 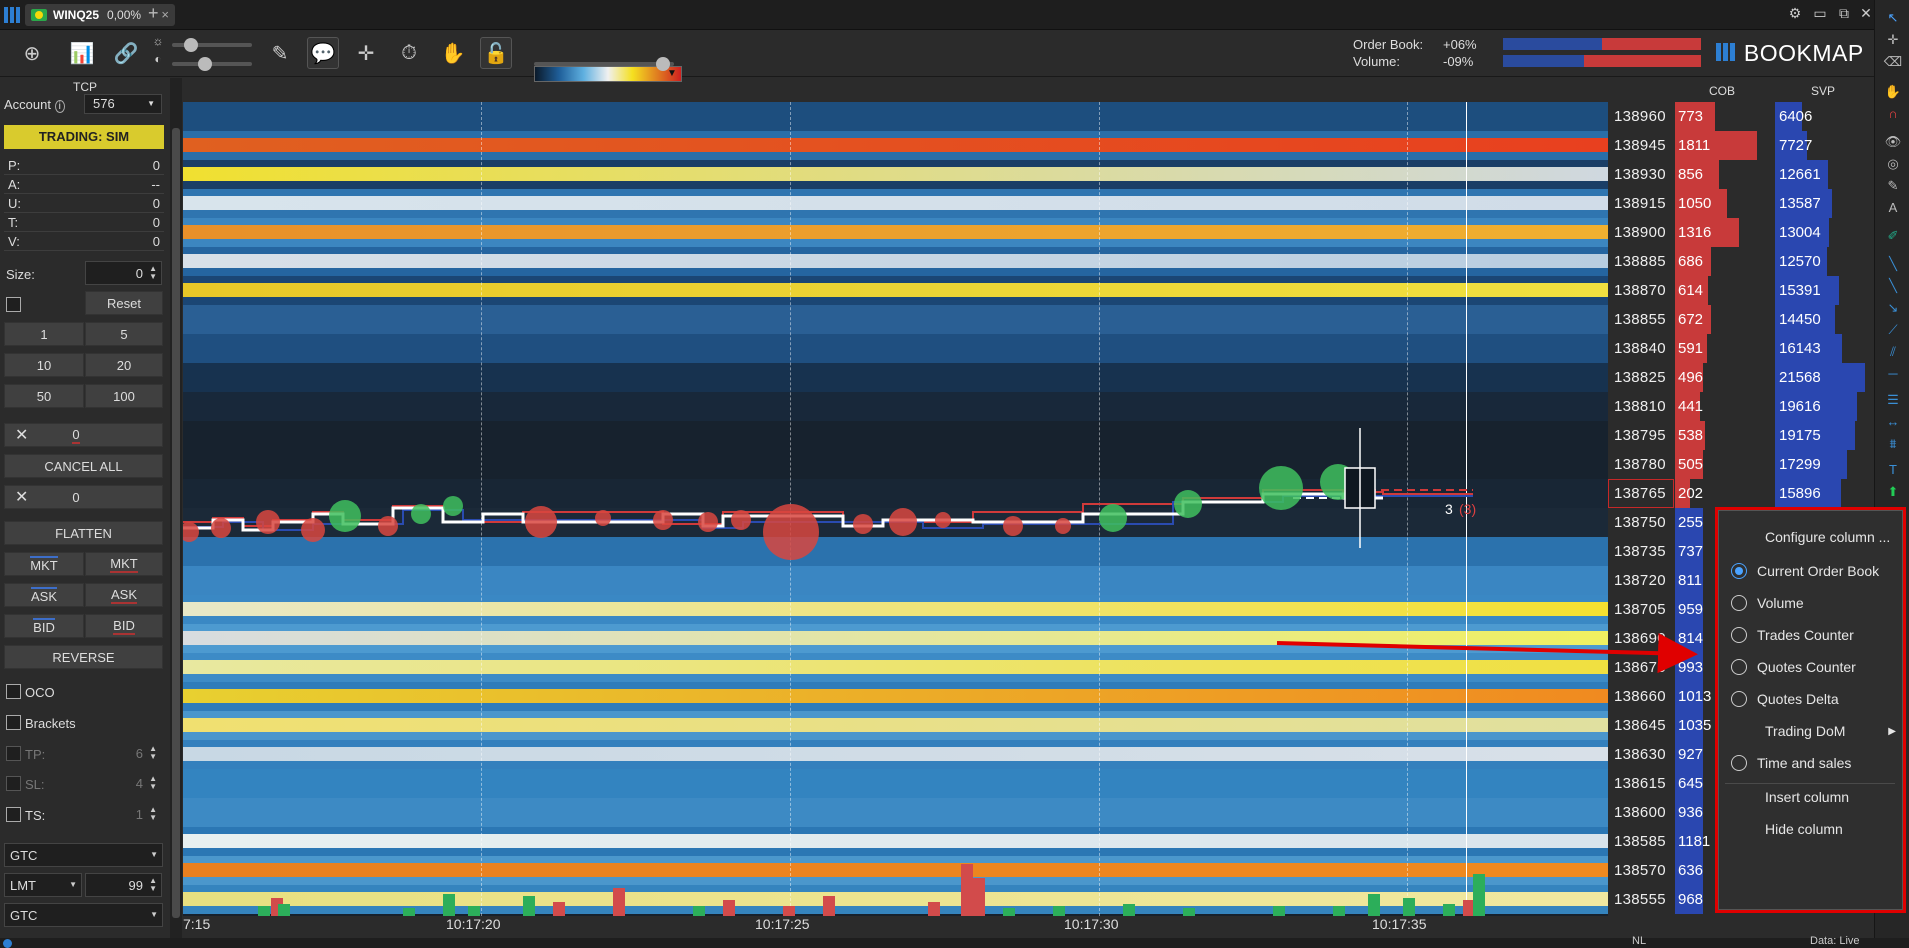 What do you see at coordinates (13, 753) in the screenshot?
I see `tp-checkbox` at bounding box center [13, 753].